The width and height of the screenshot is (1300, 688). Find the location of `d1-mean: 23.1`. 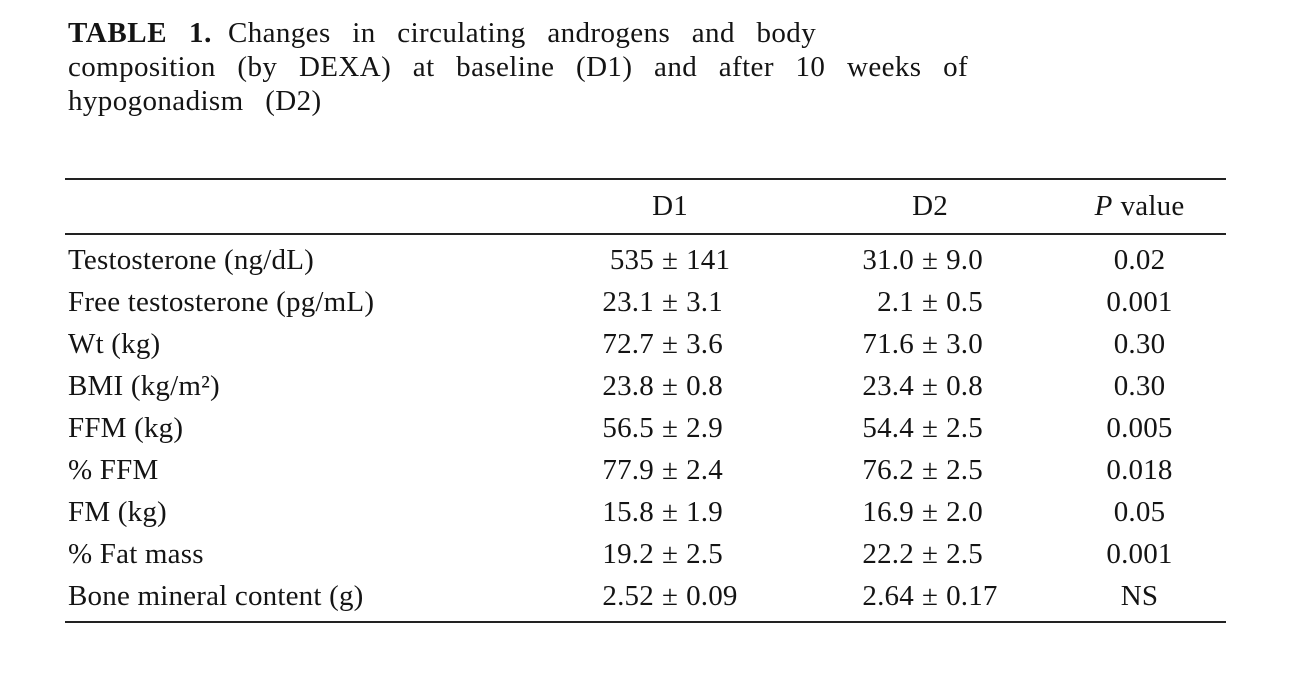

d1-mean: 23.1 is located at coordinates (628, 301).